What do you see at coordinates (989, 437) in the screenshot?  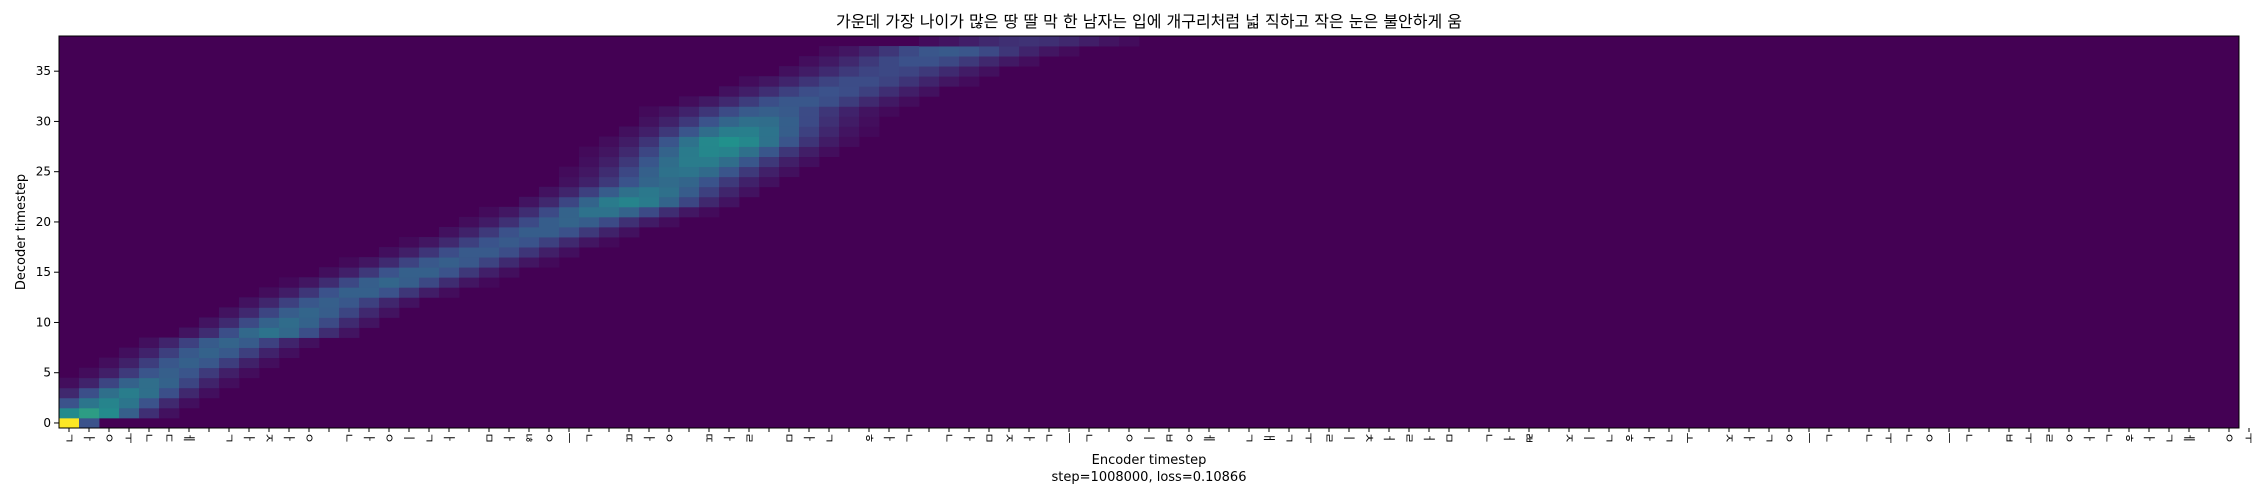 I see `x-tick-label: ㅁ` at bounding box center [989, 437].